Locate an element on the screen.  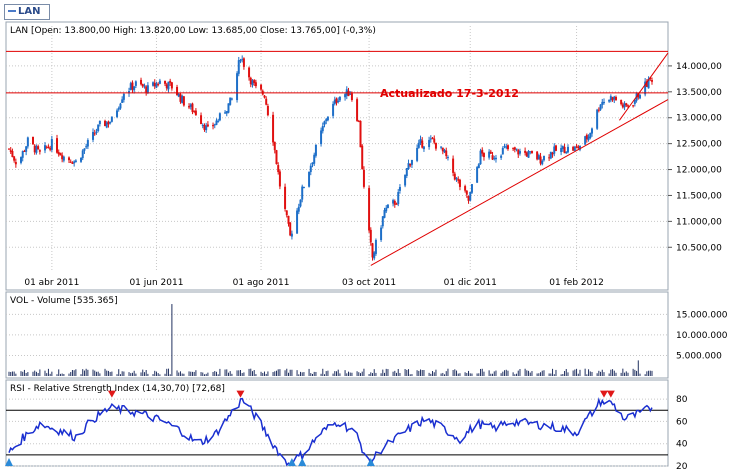
y-tick-label: 13.500,00 is located at coordinates (699, 93).